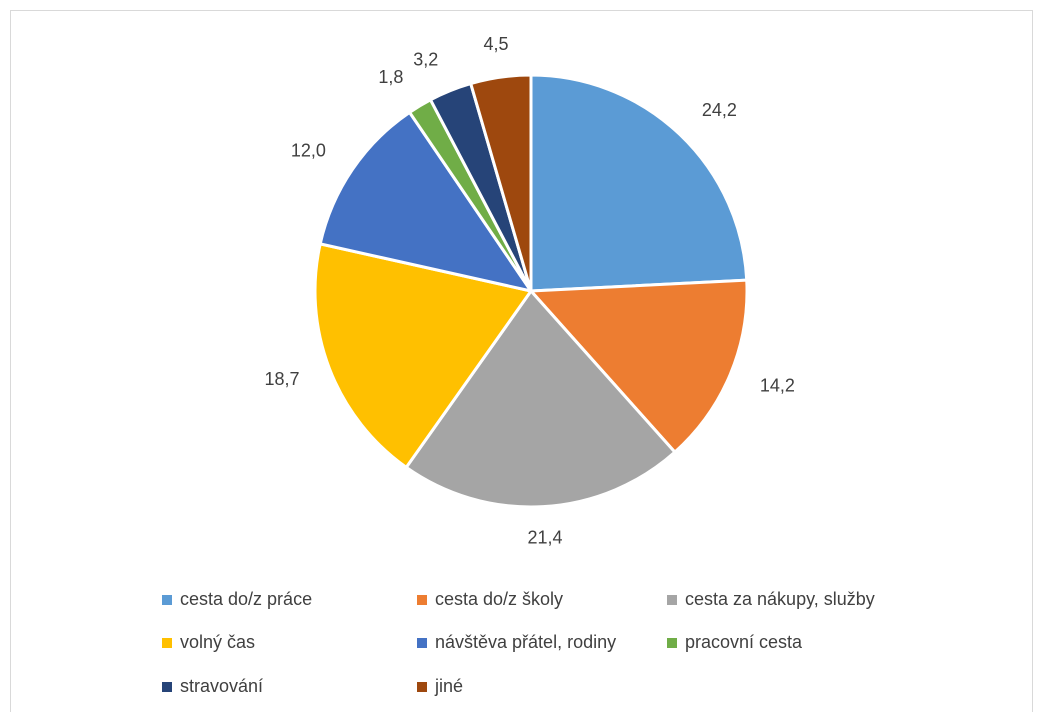 The height and width of the screenshot is (712, 1042). I want to click on legend-label: volný čas, so click(217, 642).